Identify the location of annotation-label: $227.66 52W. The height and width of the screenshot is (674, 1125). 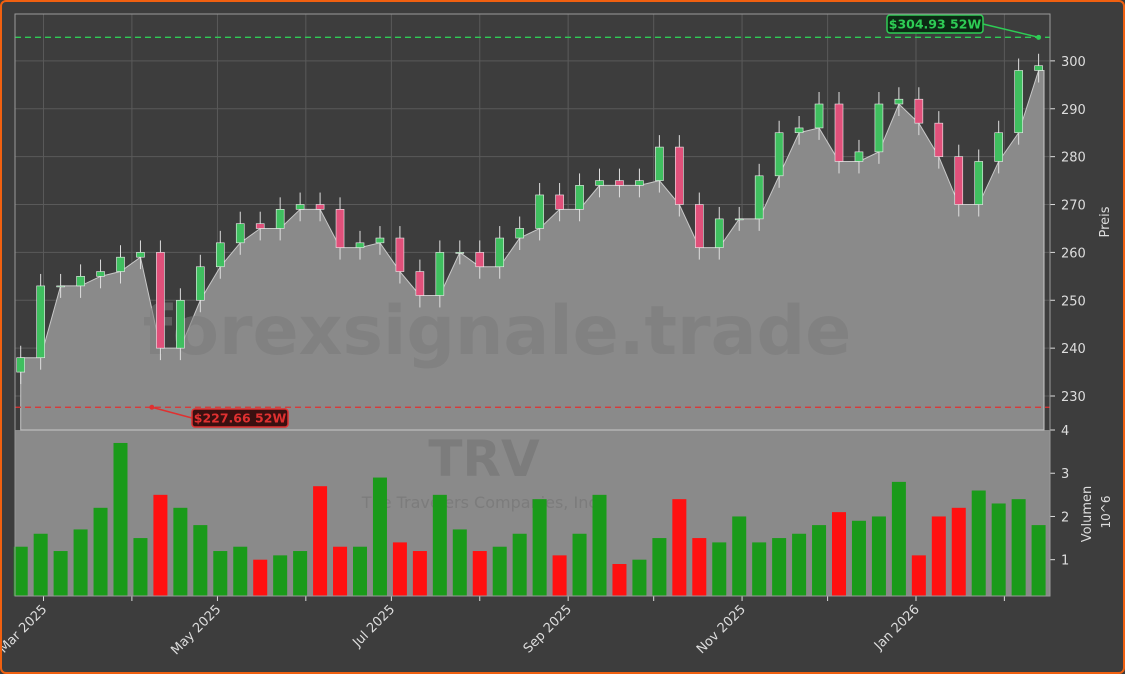
(240, 418).